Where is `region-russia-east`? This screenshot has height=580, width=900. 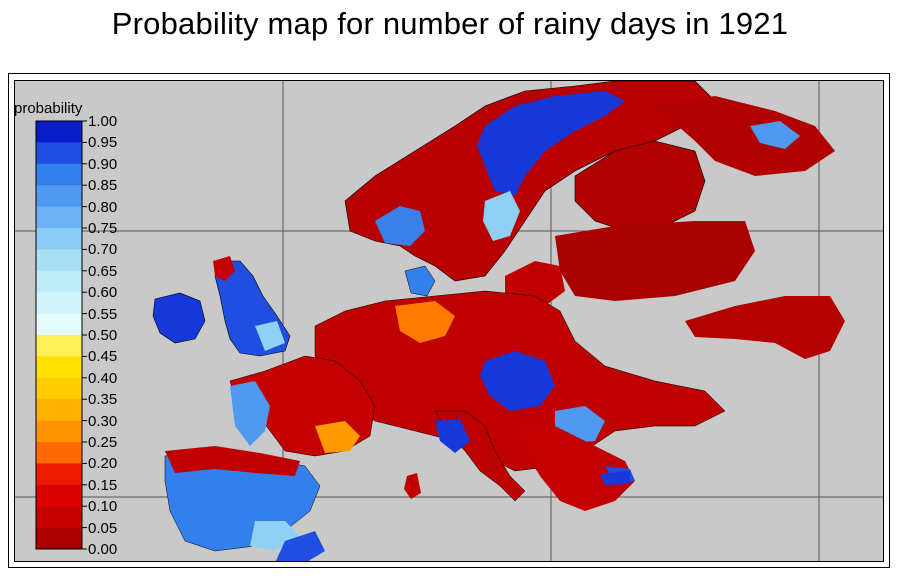 region-russia-east is located at coordinates (765, 327).